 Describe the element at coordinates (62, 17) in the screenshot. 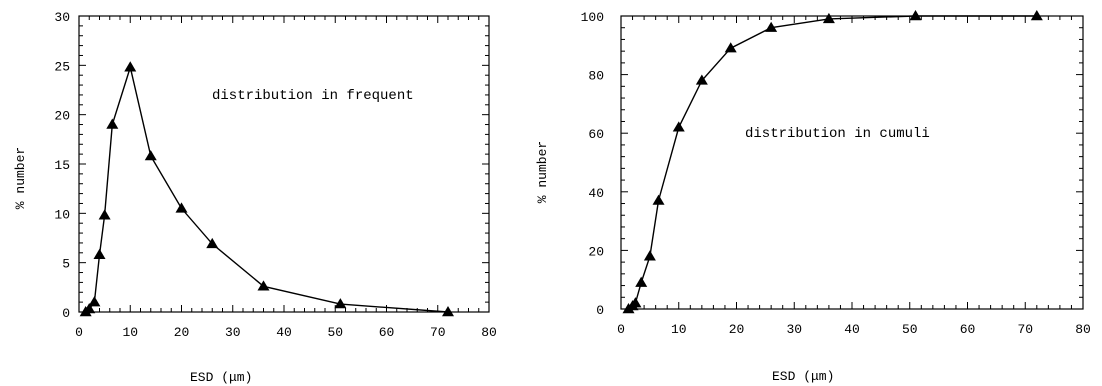

I see `y-tick-label: 30` at that location.